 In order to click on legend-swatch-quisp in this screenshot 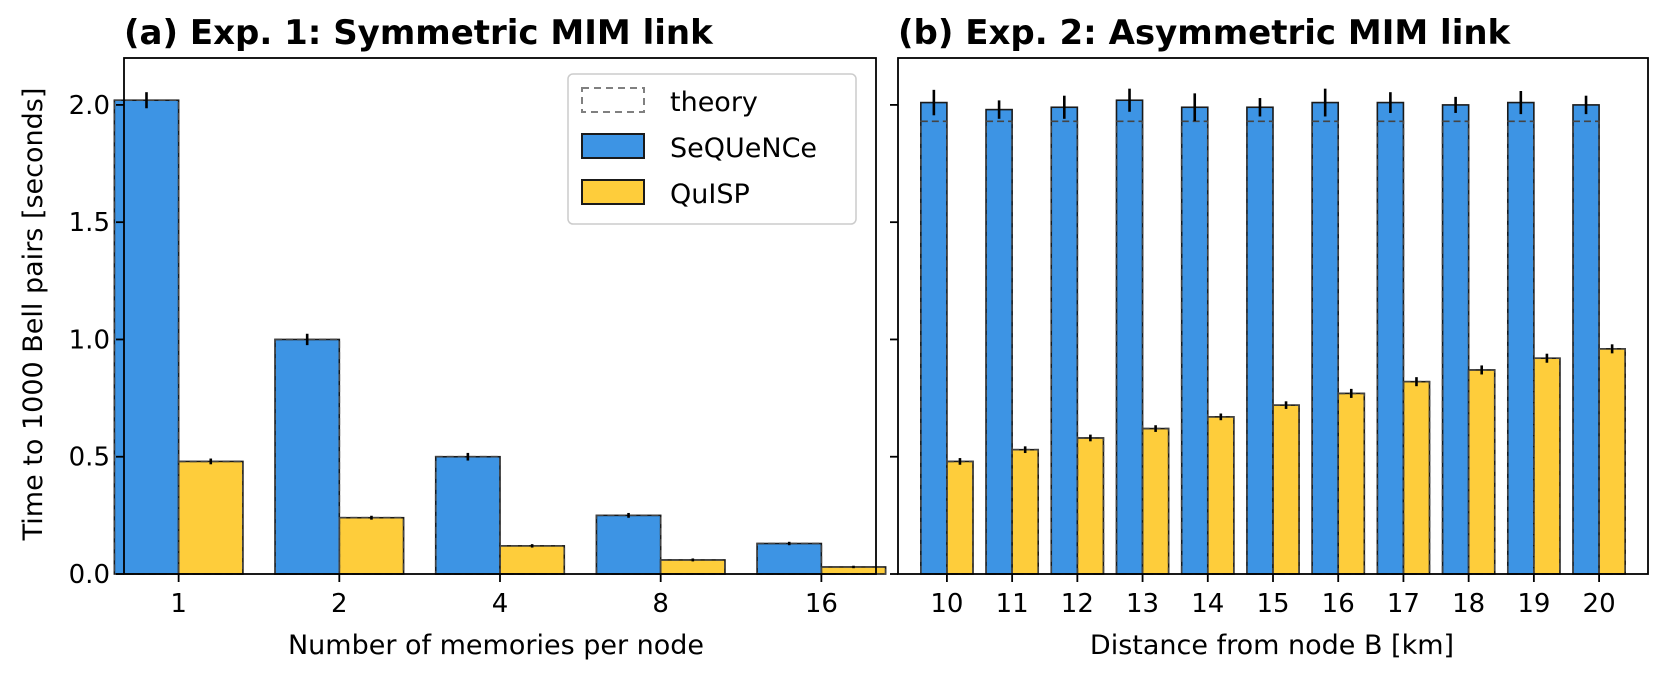, I will do `click(613, 192)`.